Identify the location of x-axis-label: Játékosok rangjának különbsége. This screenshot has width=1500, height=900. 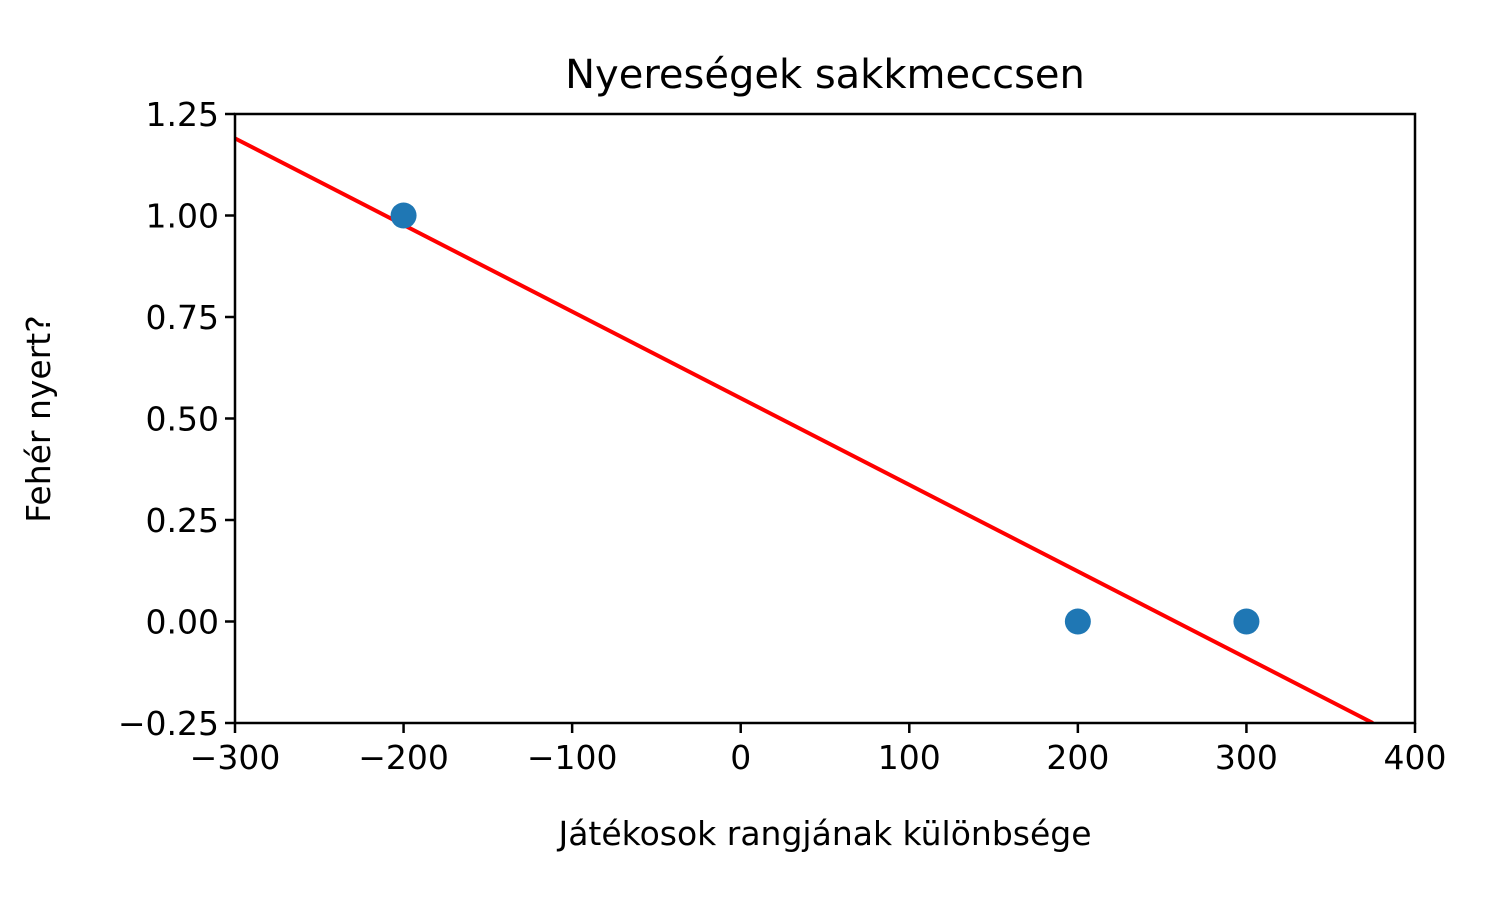
(823, 833).